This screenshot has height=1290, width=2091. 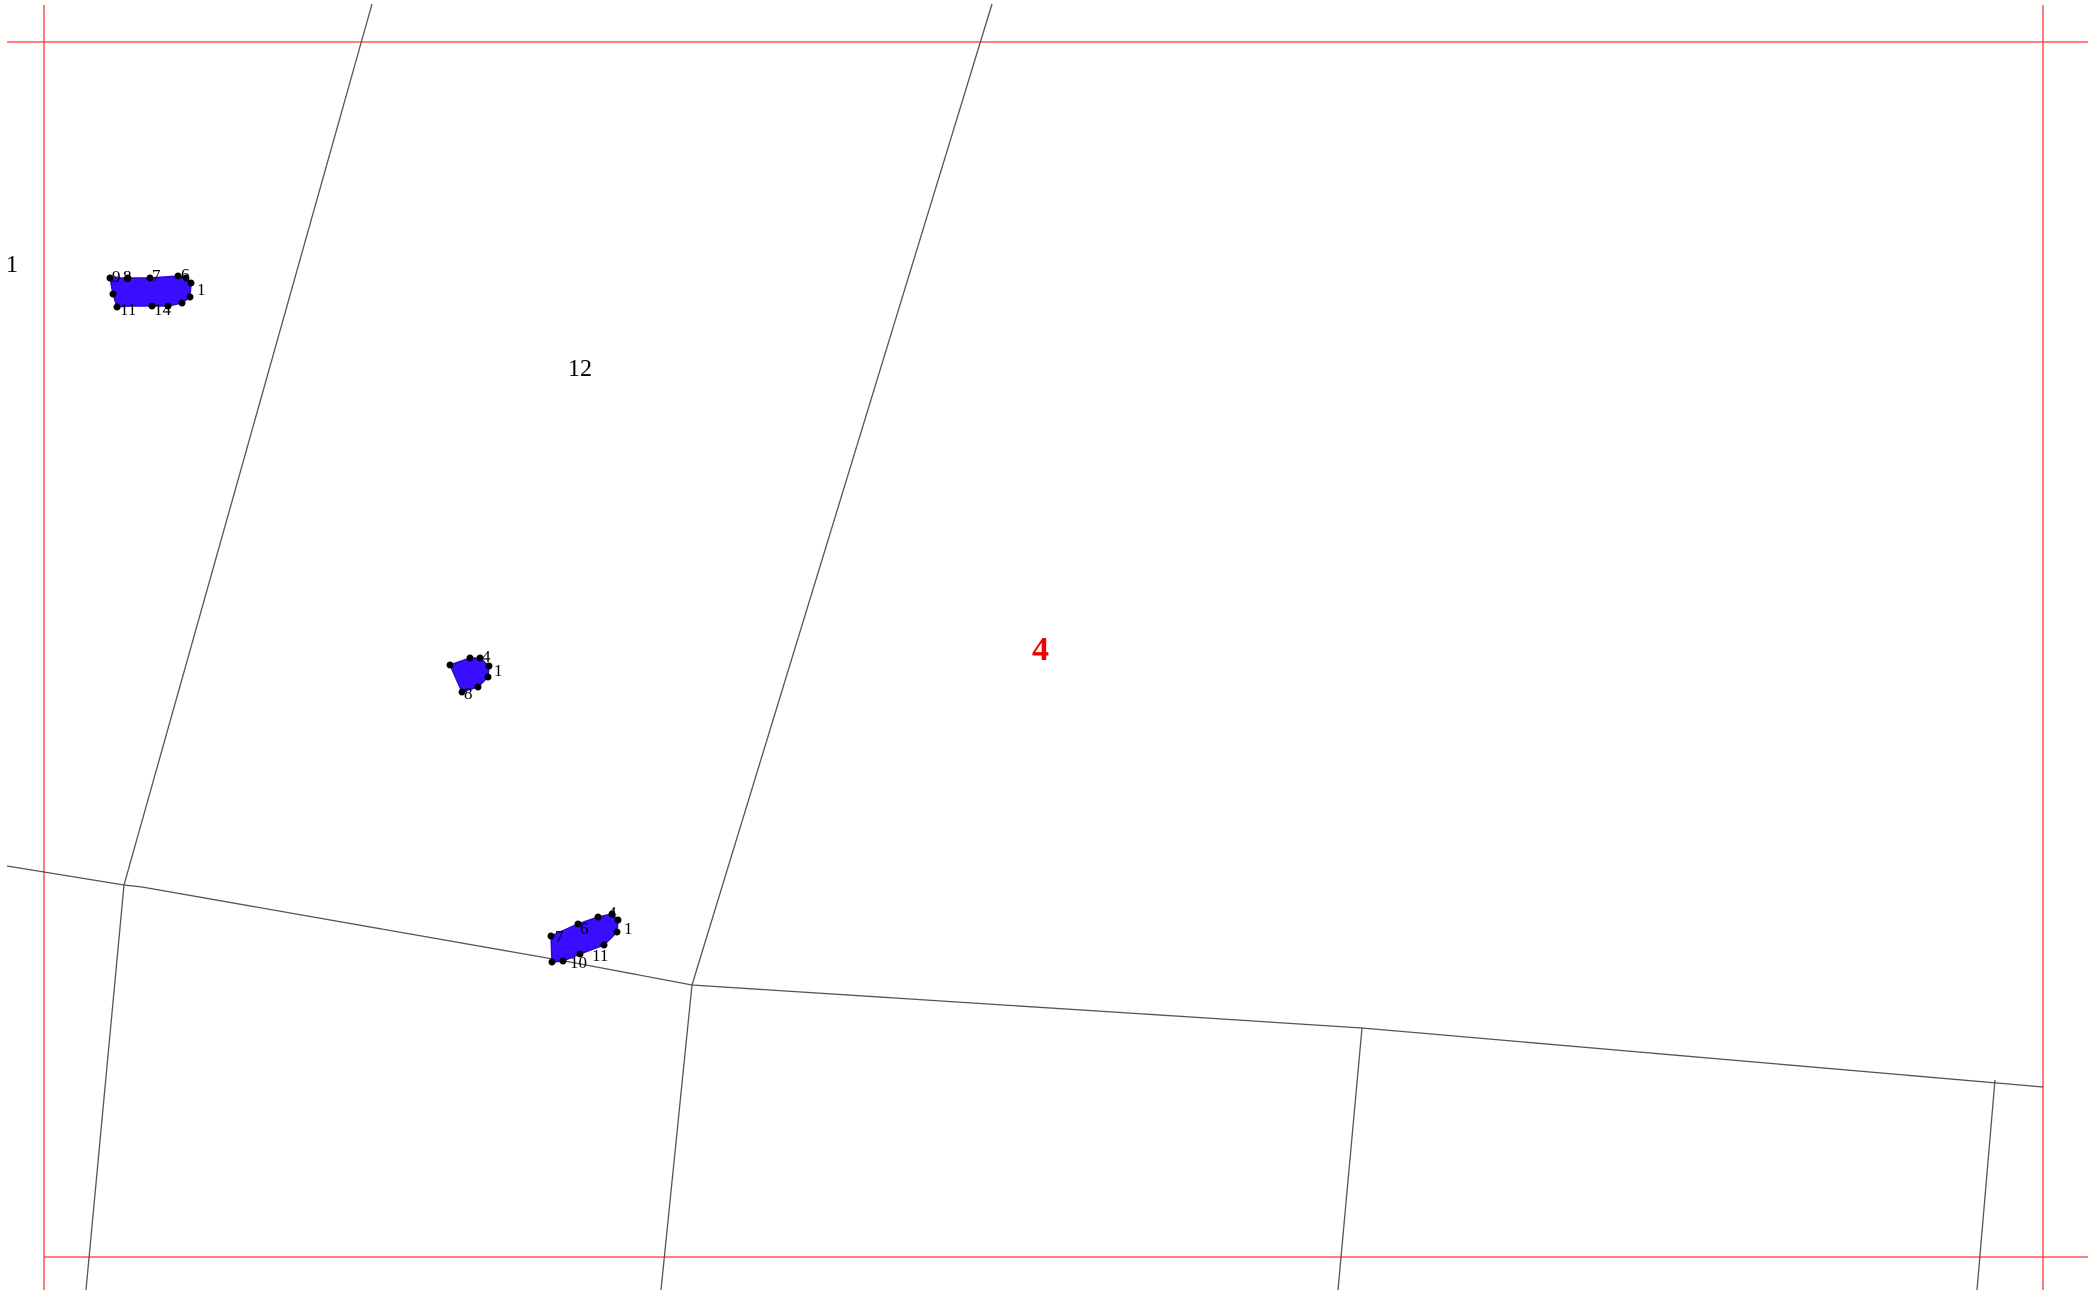 What do you see at coordinates (580, 369) in the screenshot?
I see `parcel-label: 12` at bounding box center [580, 369].